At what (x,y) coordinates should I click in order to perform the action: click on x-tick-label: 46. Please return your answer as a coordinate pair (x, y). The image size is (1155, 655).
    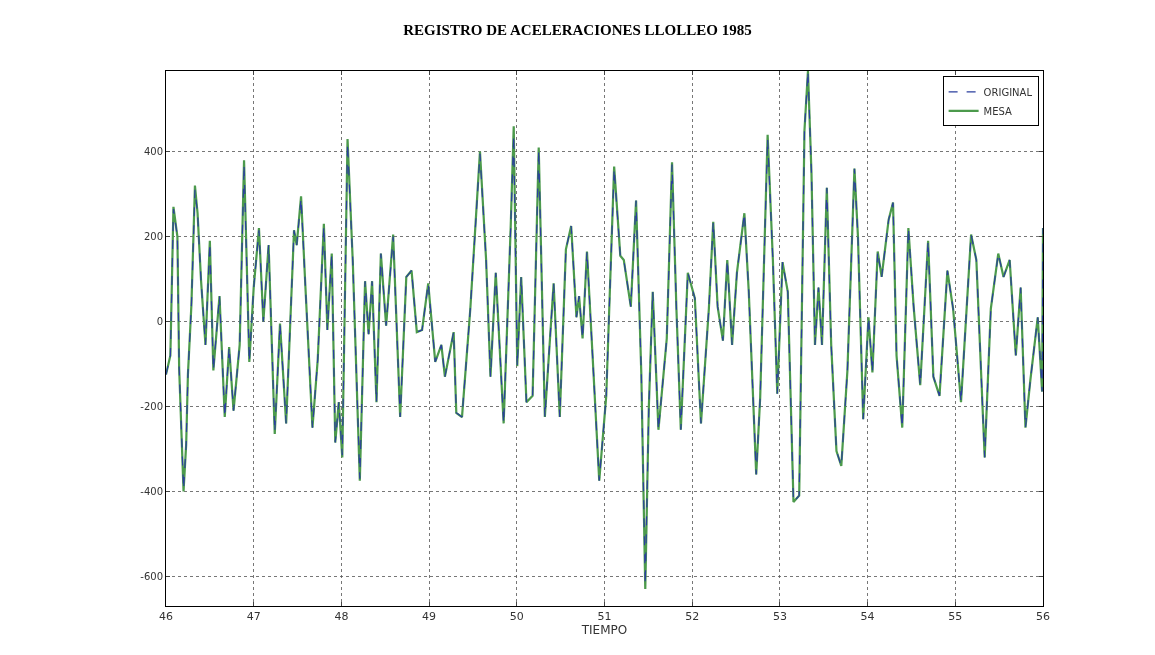
    Looking at the image, I should click on (166, 617).